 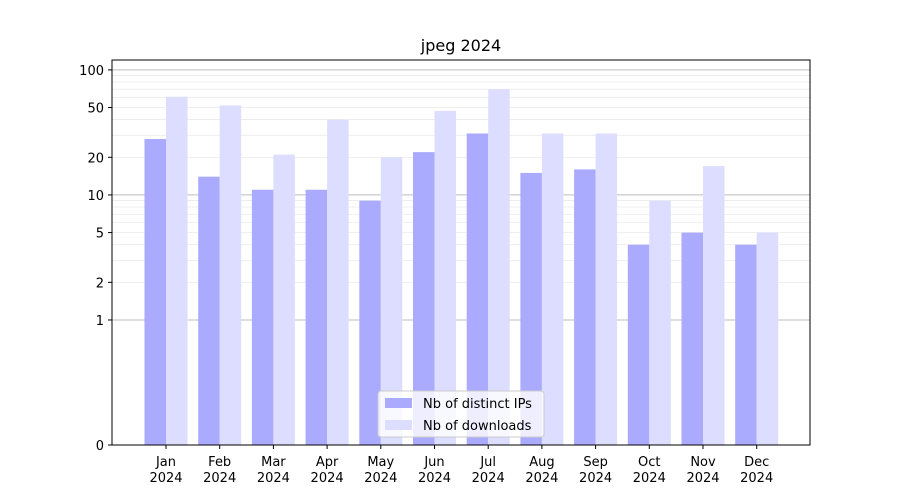 I want to click on y-tick-label: 5, so click(x=100, y=234).